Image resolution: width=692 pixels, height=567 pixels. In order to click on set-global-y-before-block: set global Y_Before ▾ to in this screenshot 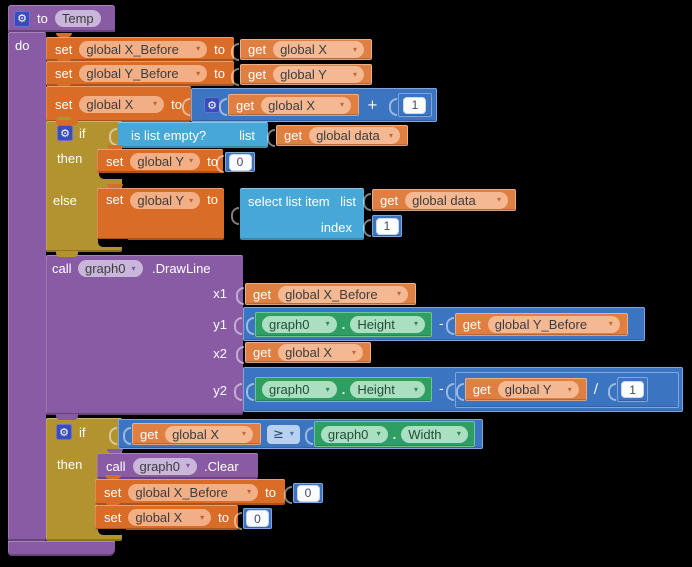, I will do `click(140, 71)`.